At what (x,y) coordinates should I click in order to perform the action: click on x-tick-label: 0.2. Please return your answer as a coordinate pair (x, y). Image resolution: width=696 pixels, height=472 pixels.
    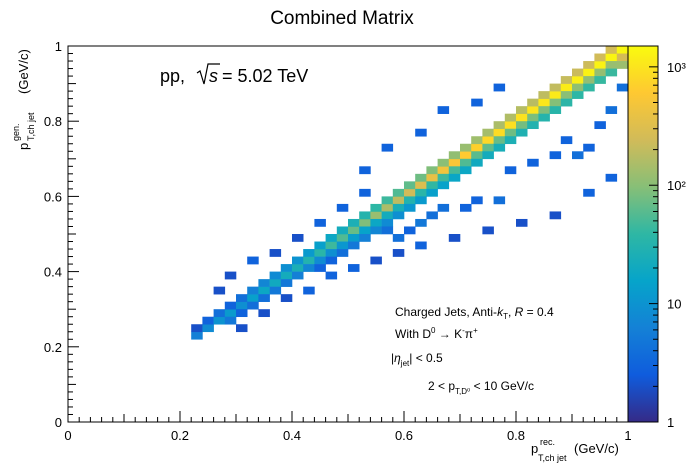
    Looking at the image, I should click on (180, 435).